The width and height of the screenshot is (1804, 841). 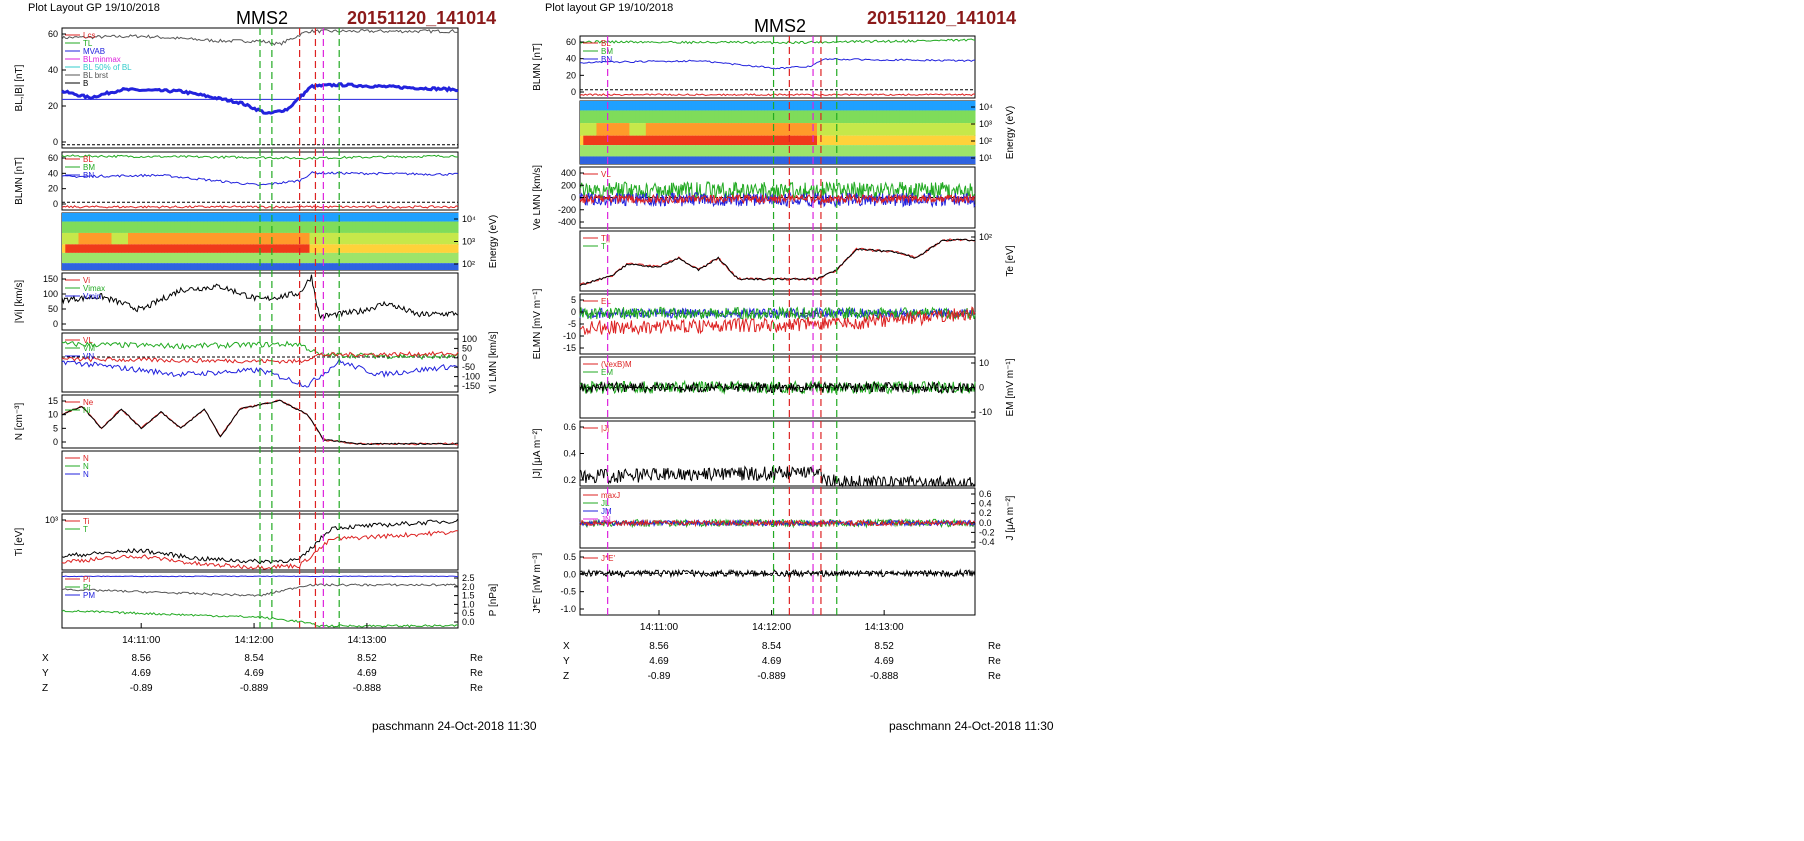 I want to click on legend-label: Pi, so click(x=86, y=579).